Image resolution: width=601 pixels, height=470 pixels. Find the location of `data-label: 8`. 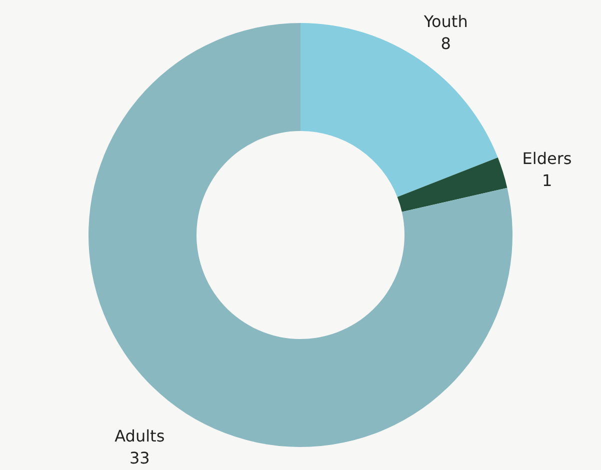

data-label: 8 is located at coordinates (445, 43).